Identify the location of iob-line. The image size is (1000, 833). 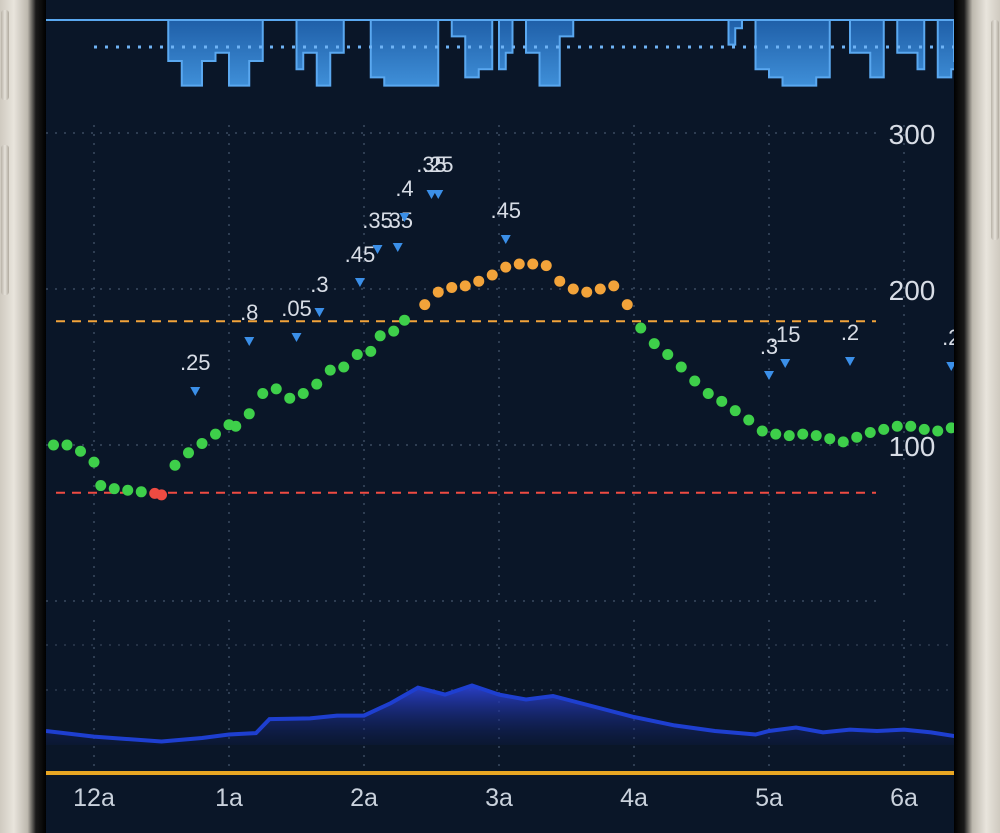
(500, 713).